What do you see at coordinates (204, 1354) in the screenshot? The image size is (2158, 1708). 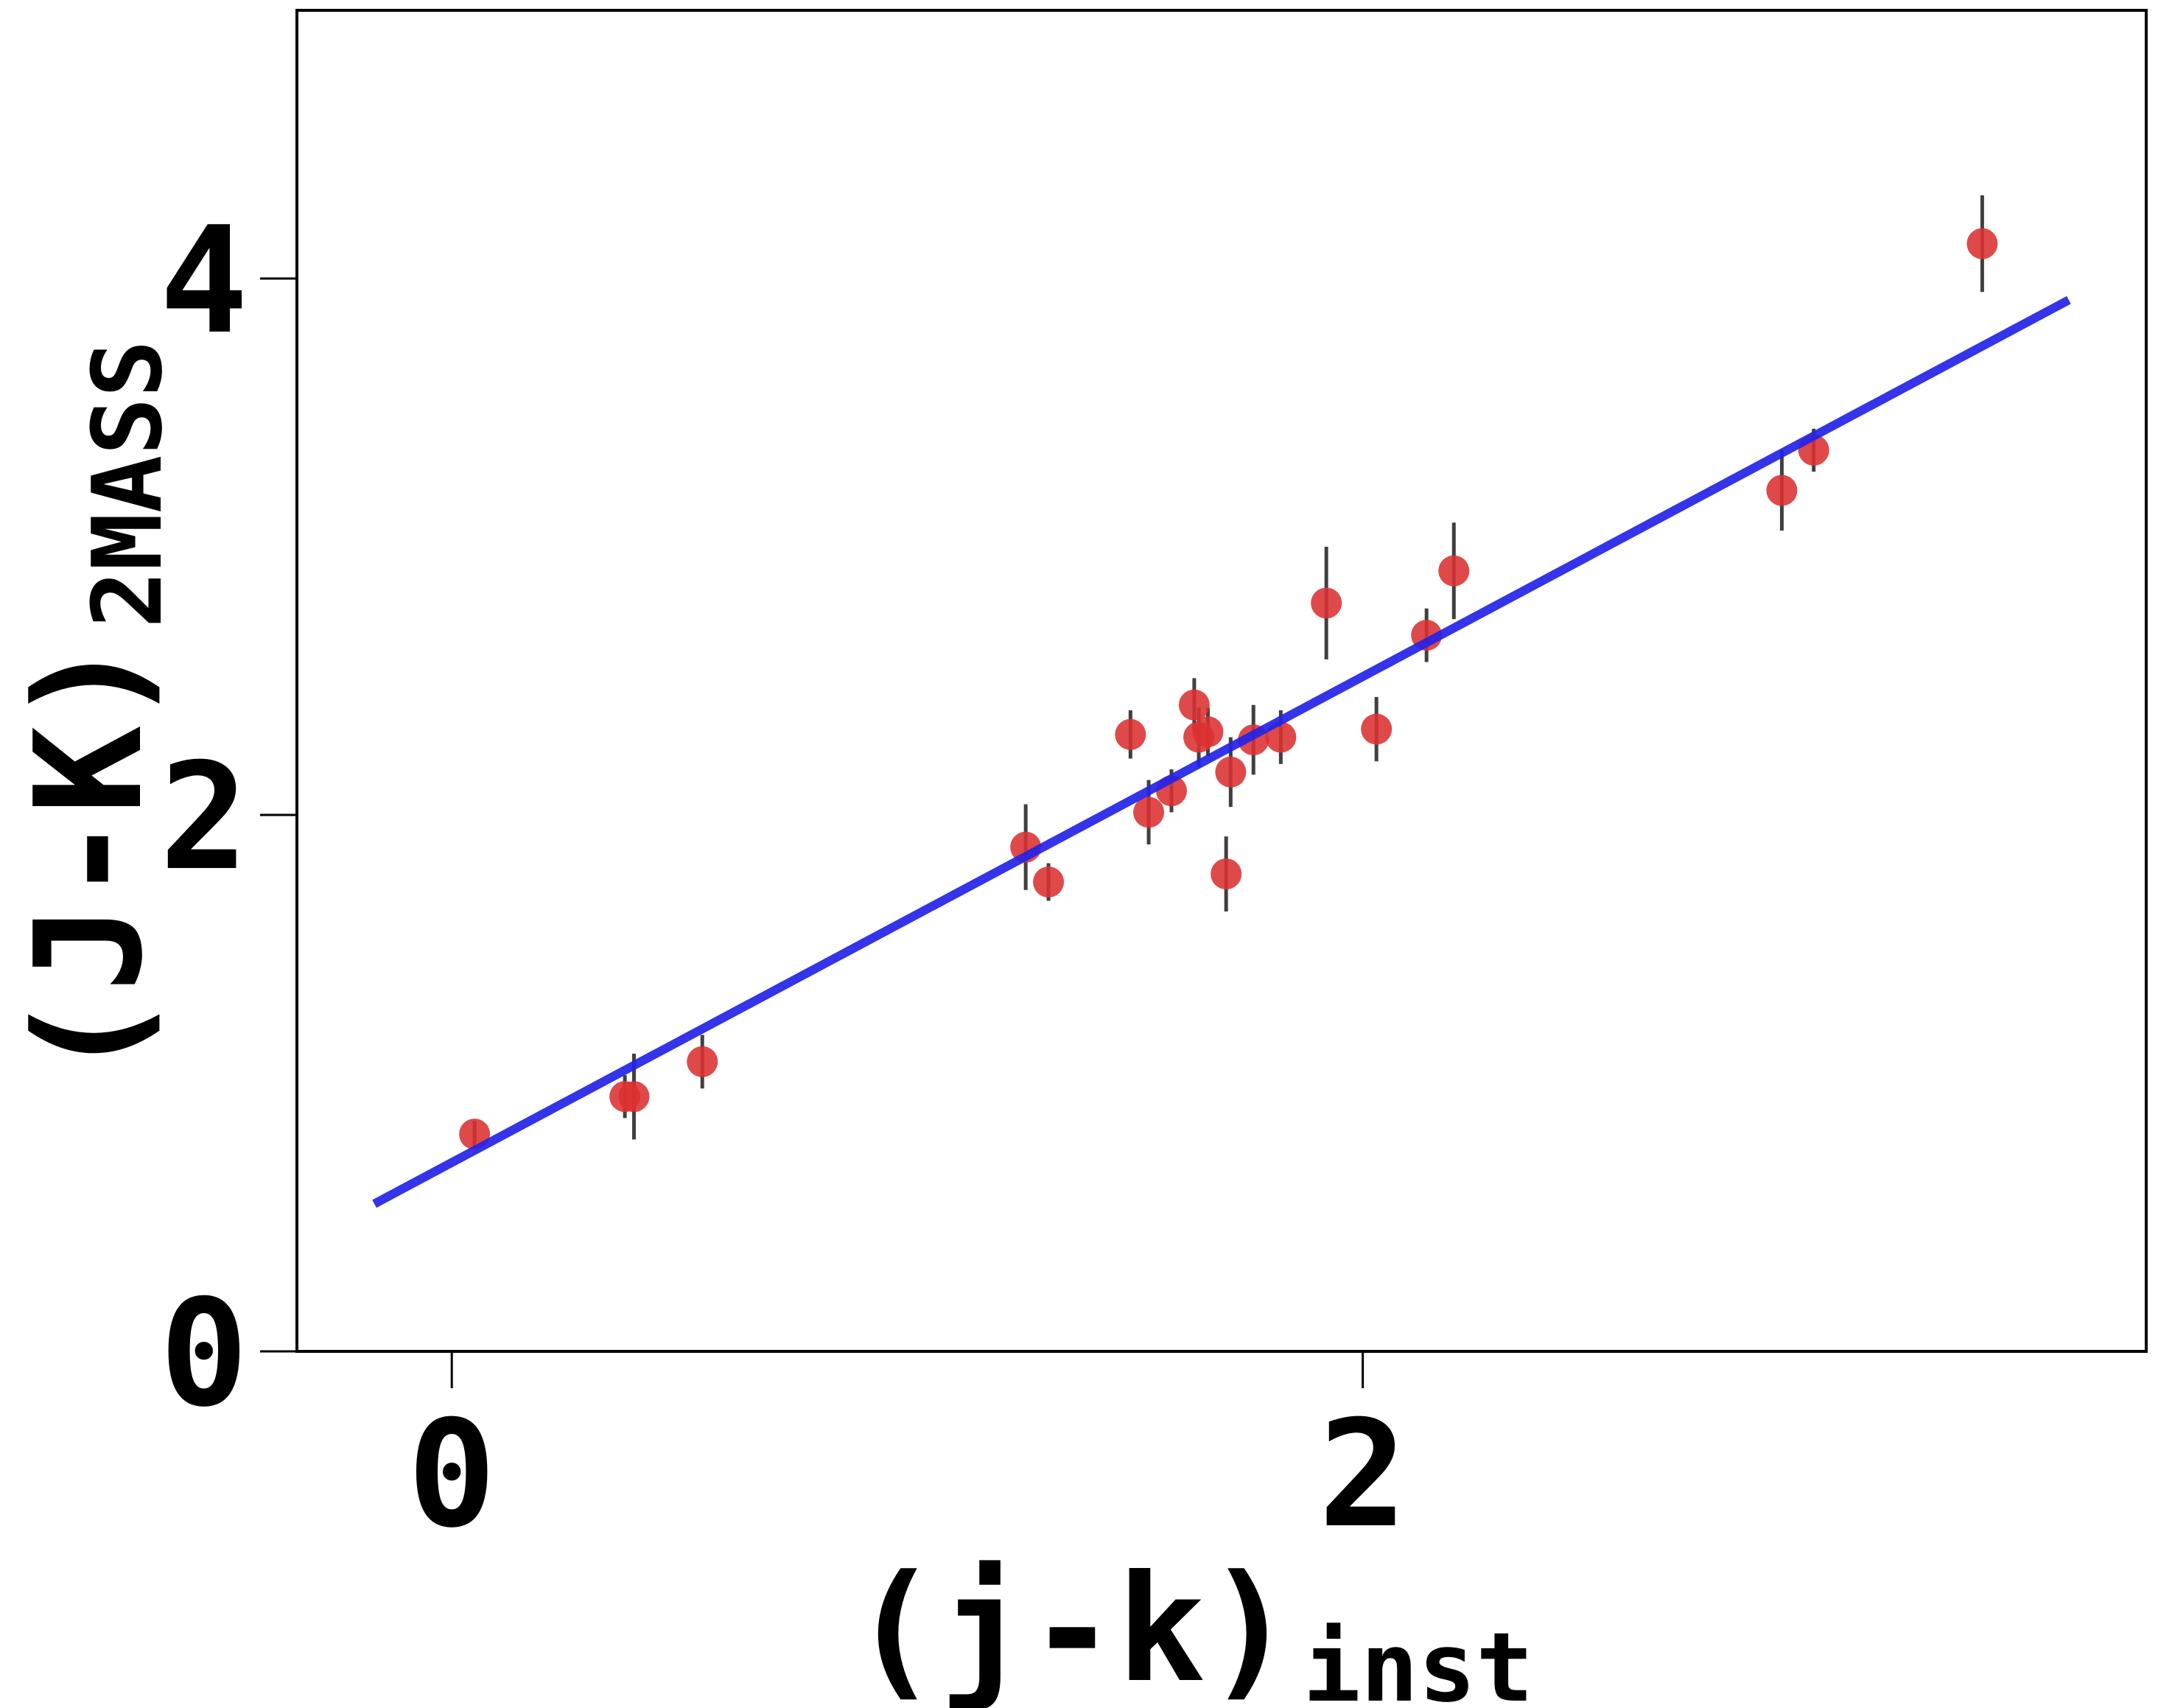 I see `y-tick-label: 0` at bounding box center [204, 1354].